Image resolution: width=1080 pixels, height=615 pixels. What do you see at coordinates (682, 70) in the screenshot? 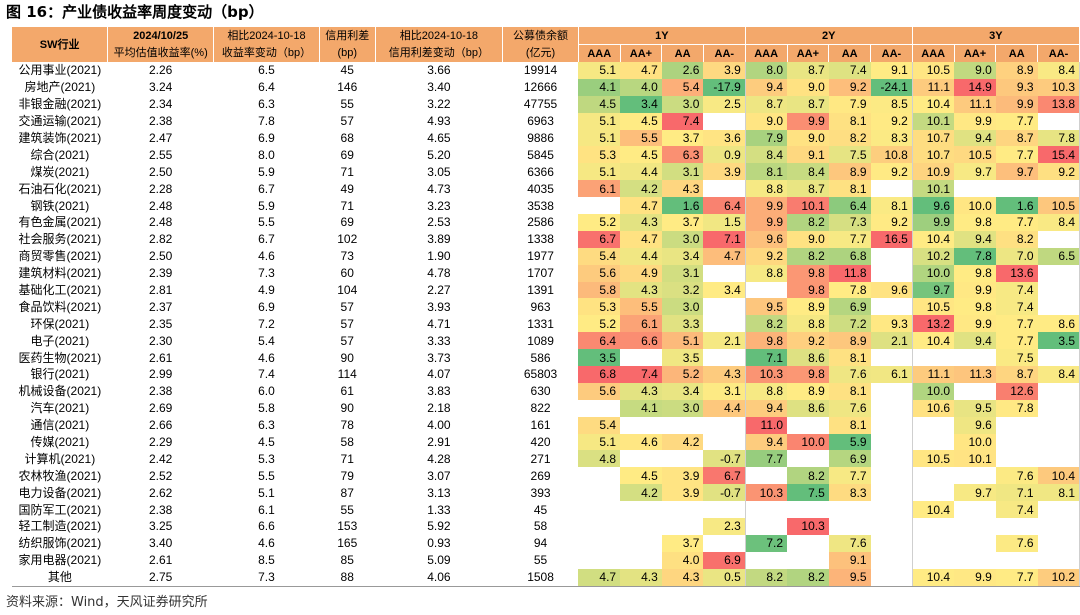
I see `rating-change-cell: 2.6` at bounding box center [682, 70].